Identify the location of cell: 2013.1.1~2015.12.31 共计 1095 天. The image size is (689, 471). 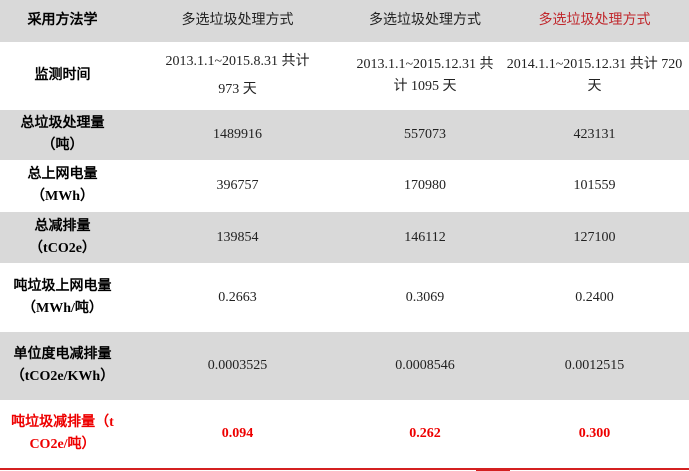
(425, 75).